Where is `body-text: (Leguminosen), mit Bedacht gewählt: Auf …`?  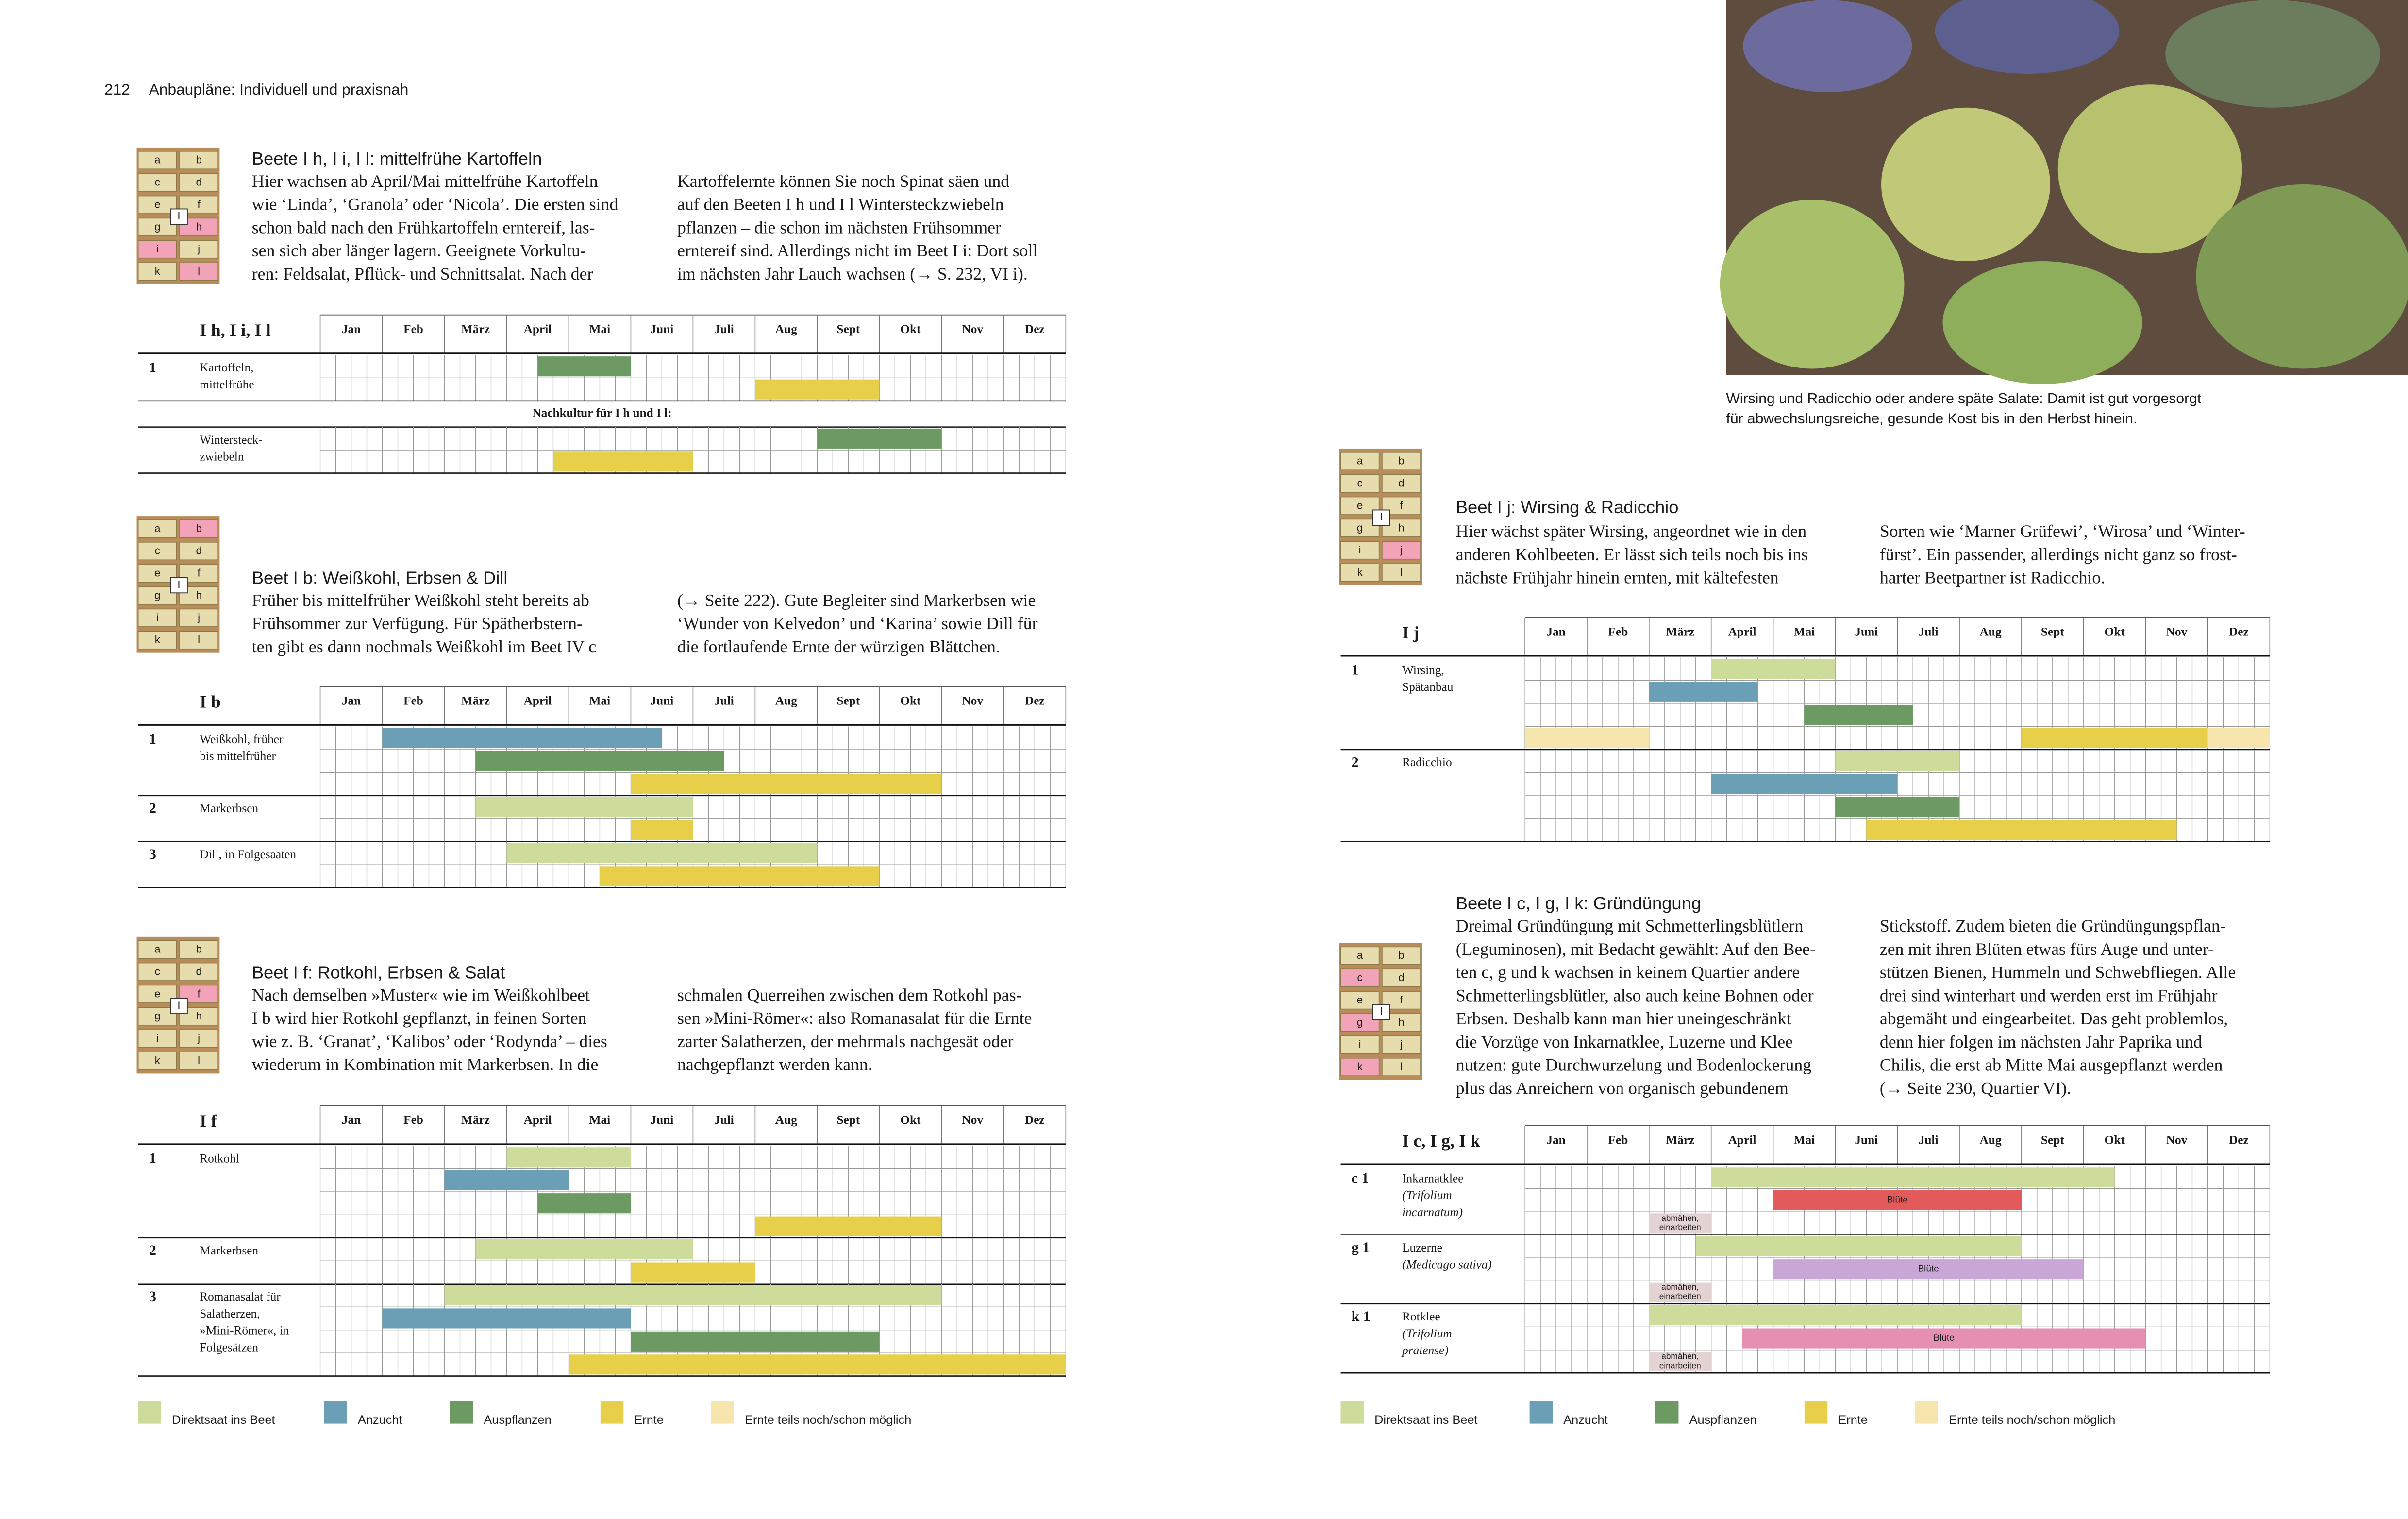
body-text: (Leguminosen), mit Bedacht gewählt: Auf … is located at coordinates (1636, 949).